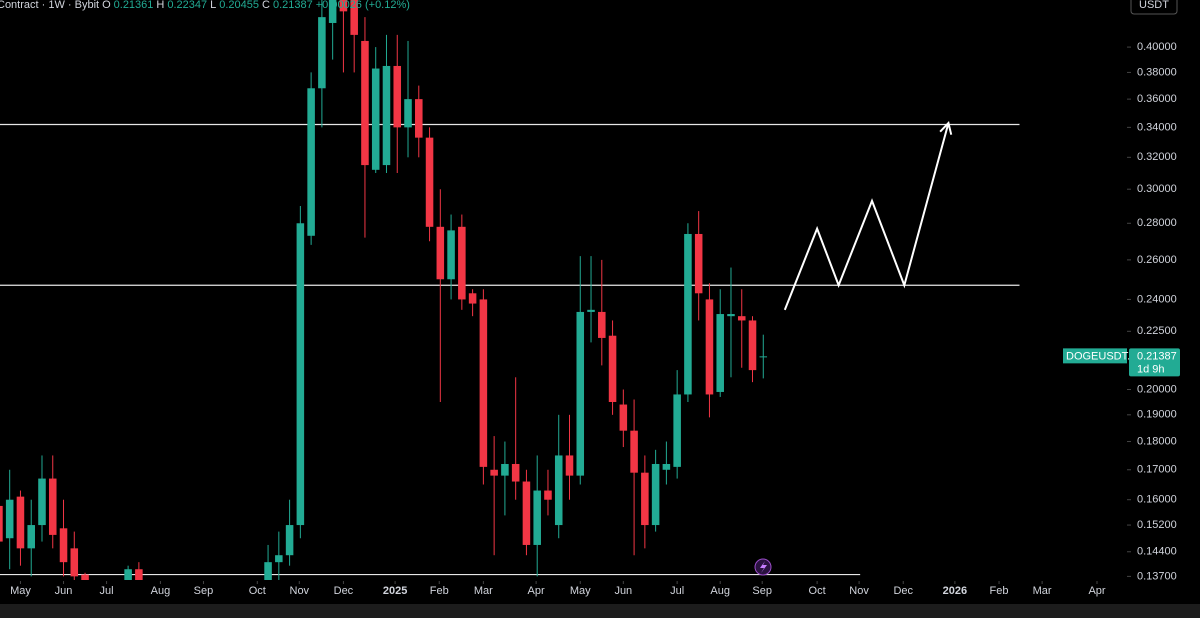 The image size is (1200, 618). Describe the element at coordinates (1157, 127) in the screenshot. I see `y-tick-label: 0.34000` at that location.